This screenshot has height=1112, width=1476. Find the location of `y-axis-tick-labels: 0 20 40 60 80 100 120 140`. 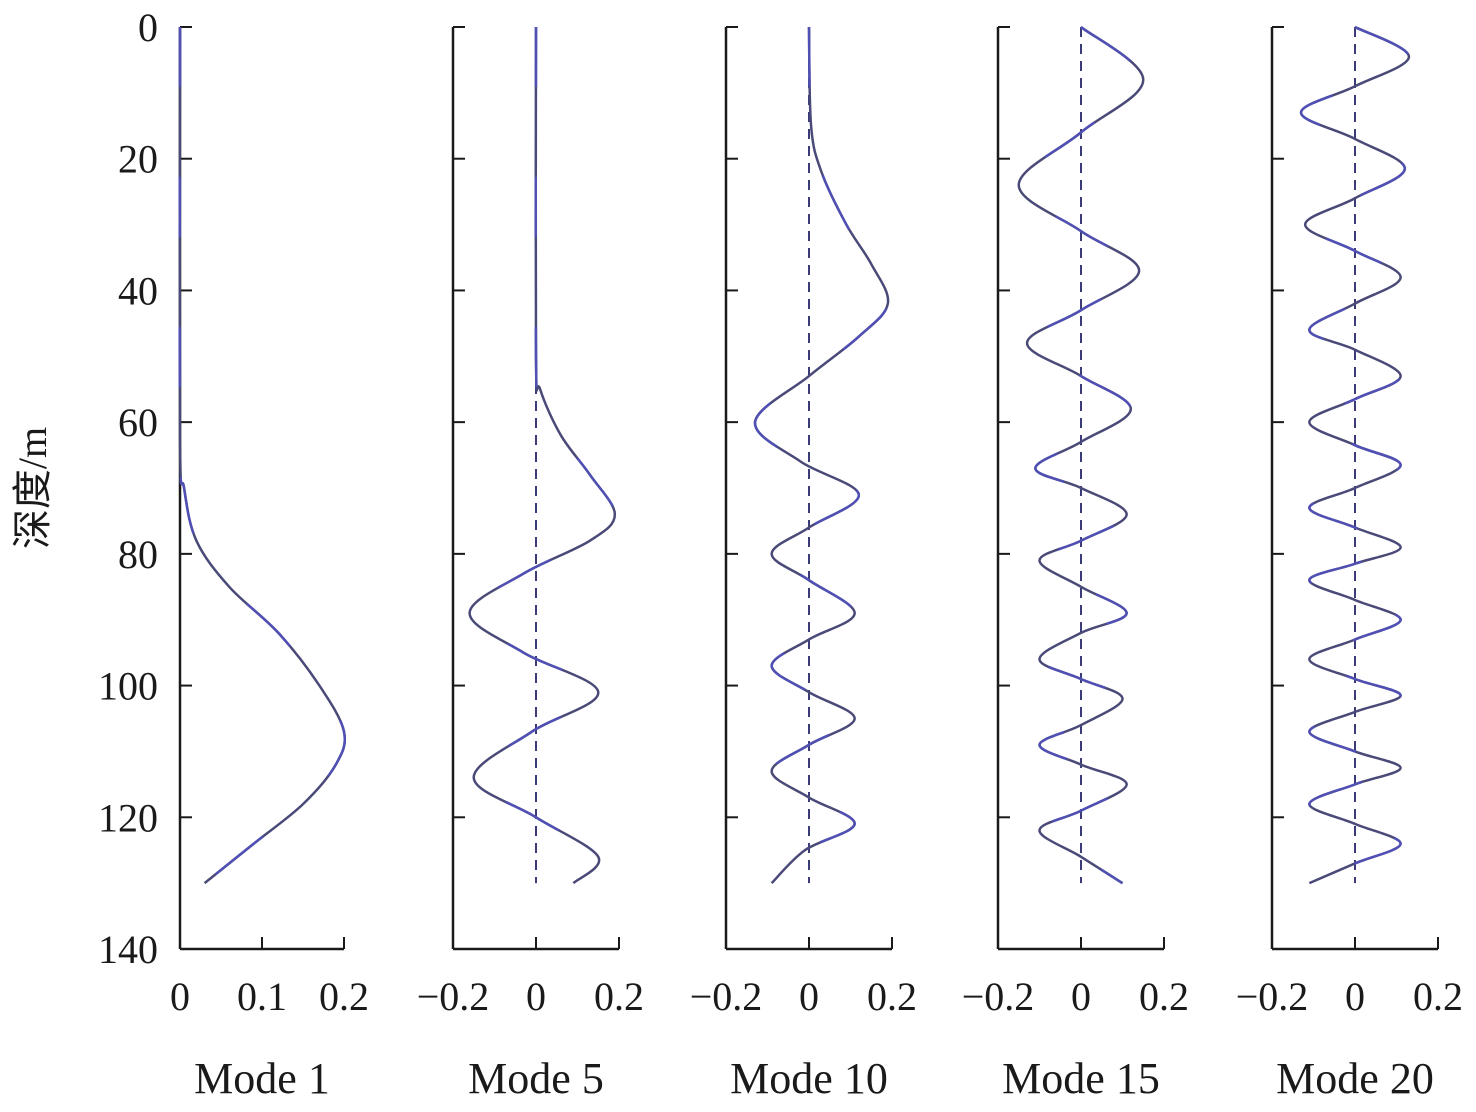

y-axis-tick-labels: 0 20 40 60 80 100 120 140 is located at coordinates (128, 488).